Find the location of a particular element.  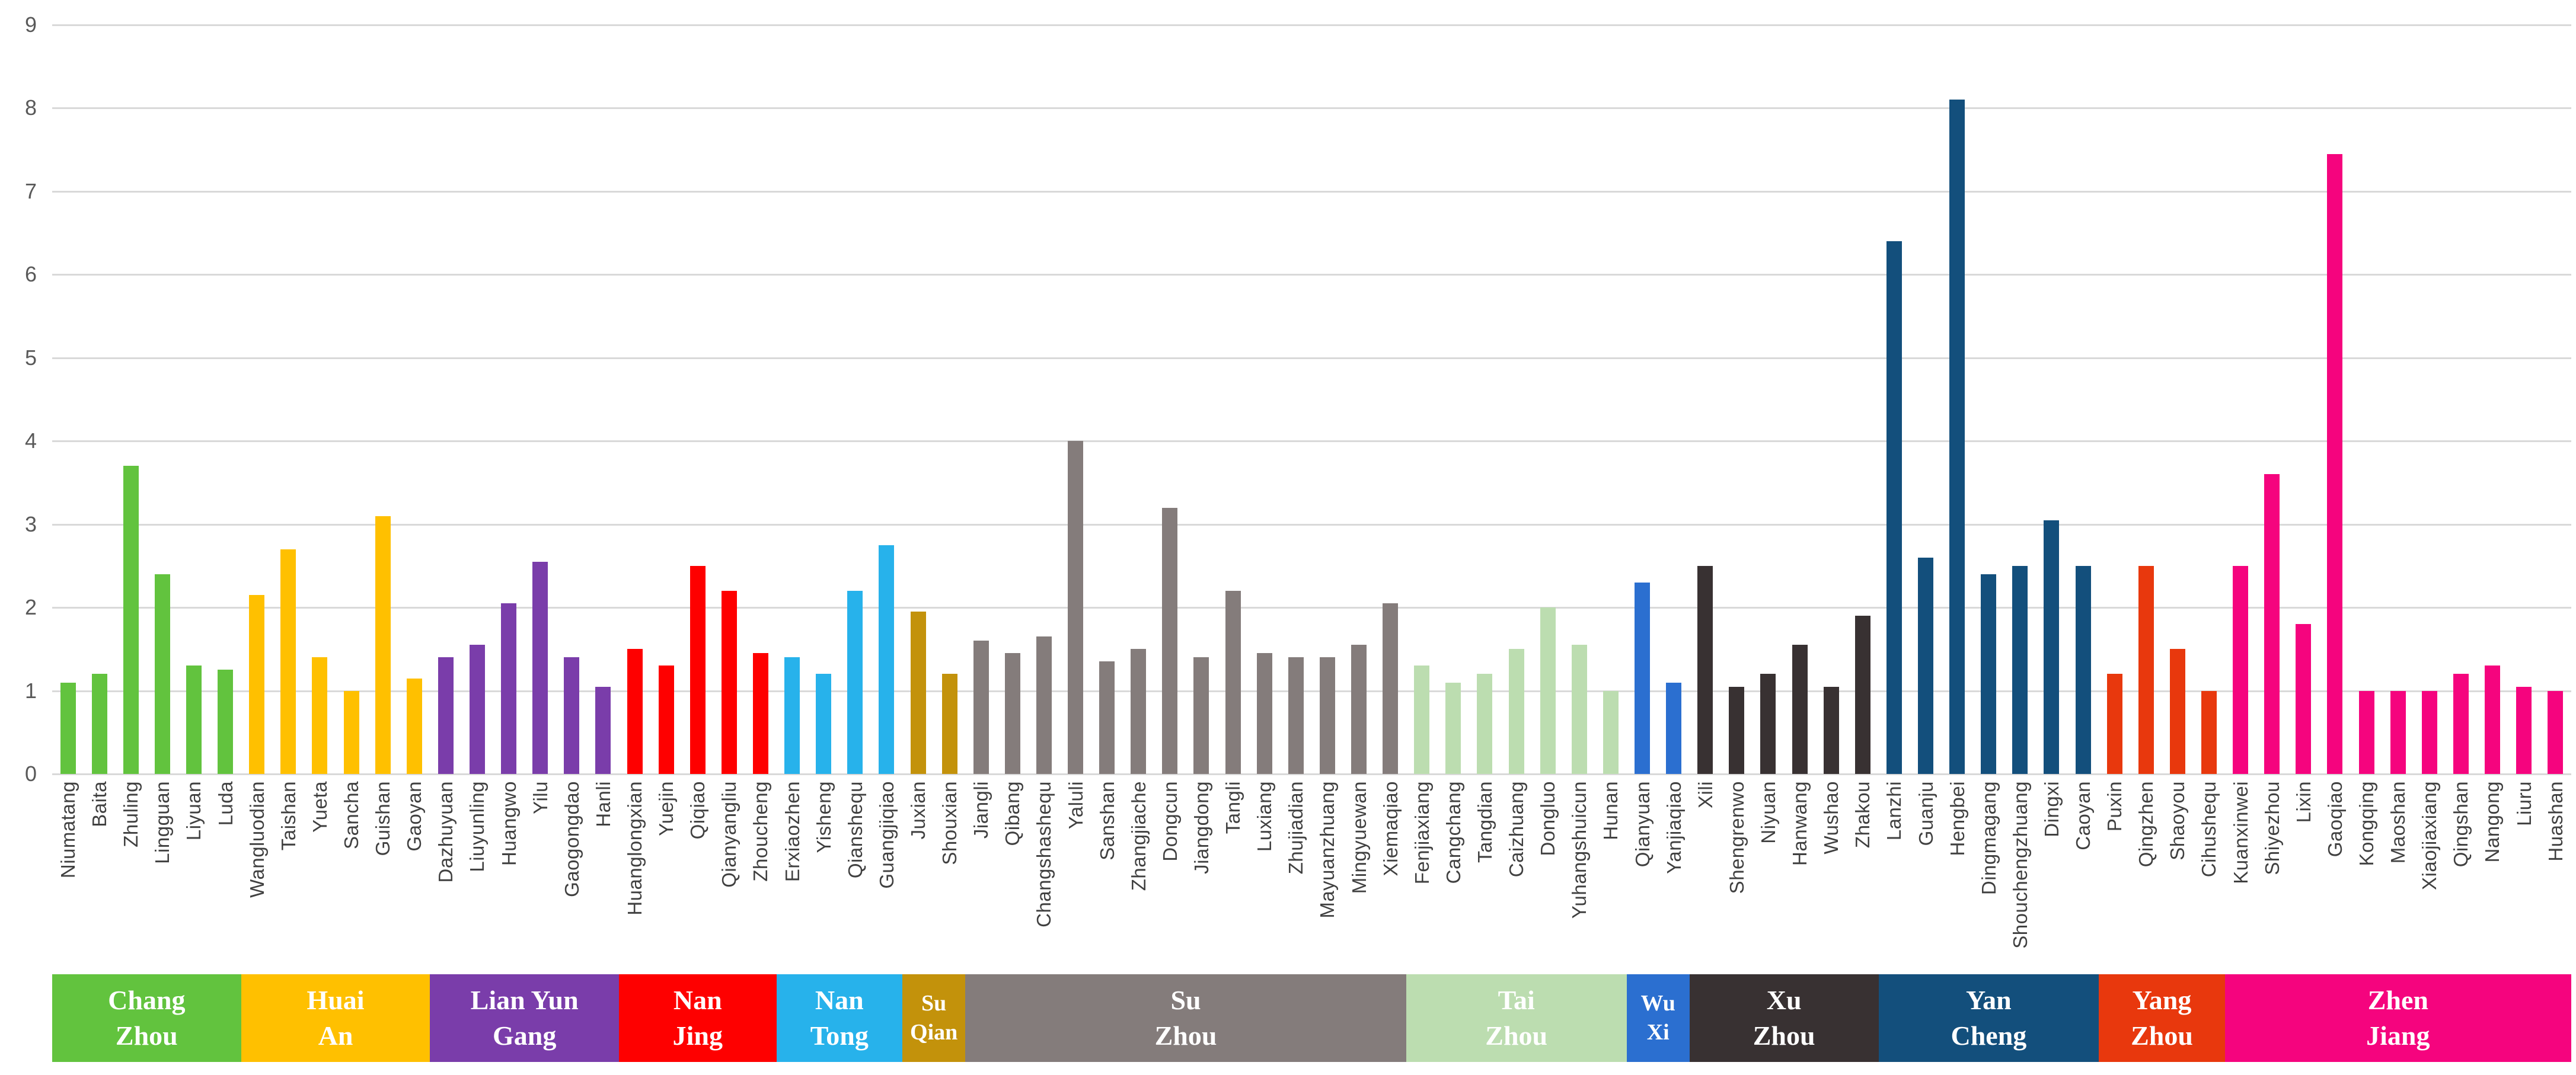

bar-maoshan is located at coordinates (2398, 732).